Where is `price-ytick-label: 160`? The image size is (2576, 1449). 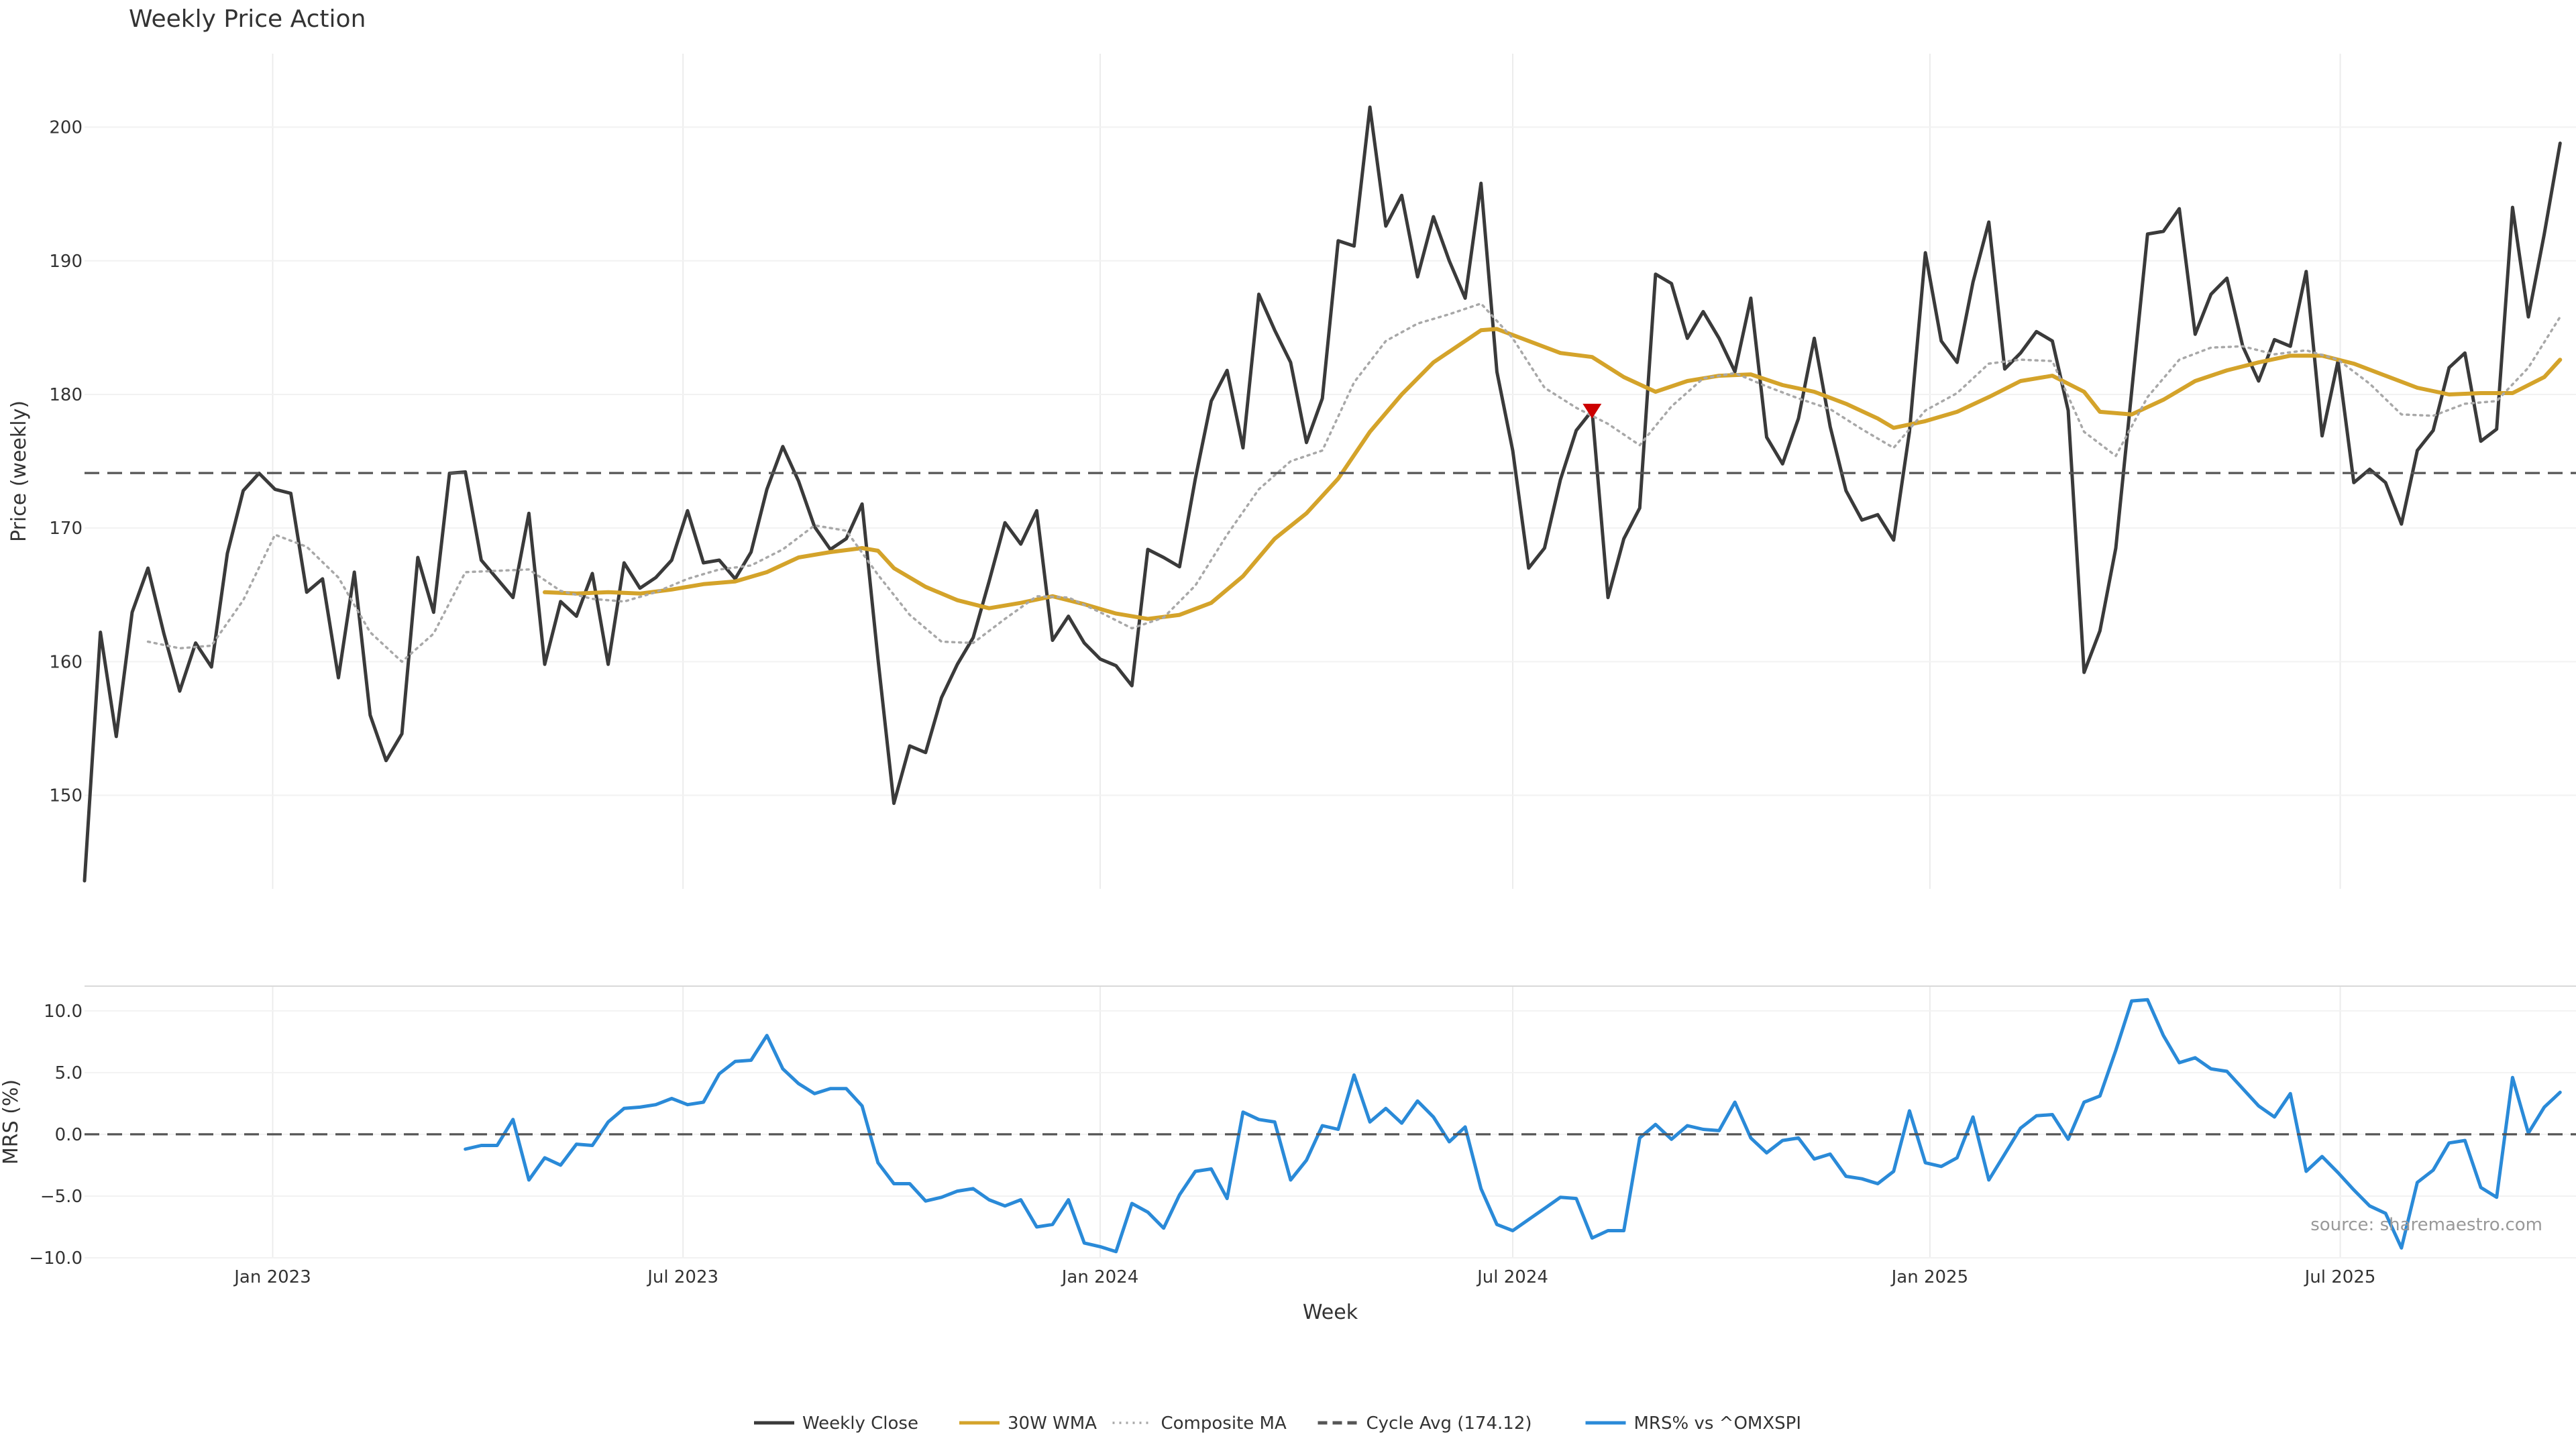 price-ytick-label: 160 is located at coordinates (66, 662).